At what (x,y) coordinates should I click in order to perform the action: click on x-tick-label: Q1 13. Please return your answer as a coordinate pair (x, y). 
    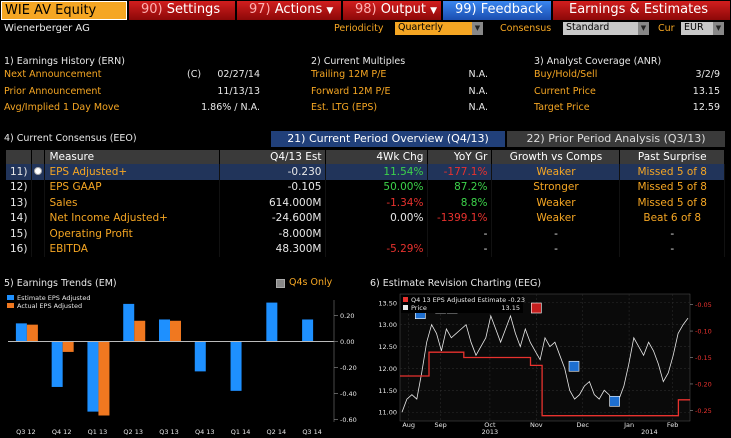
    Looking at the image, I should click on (98, 432).